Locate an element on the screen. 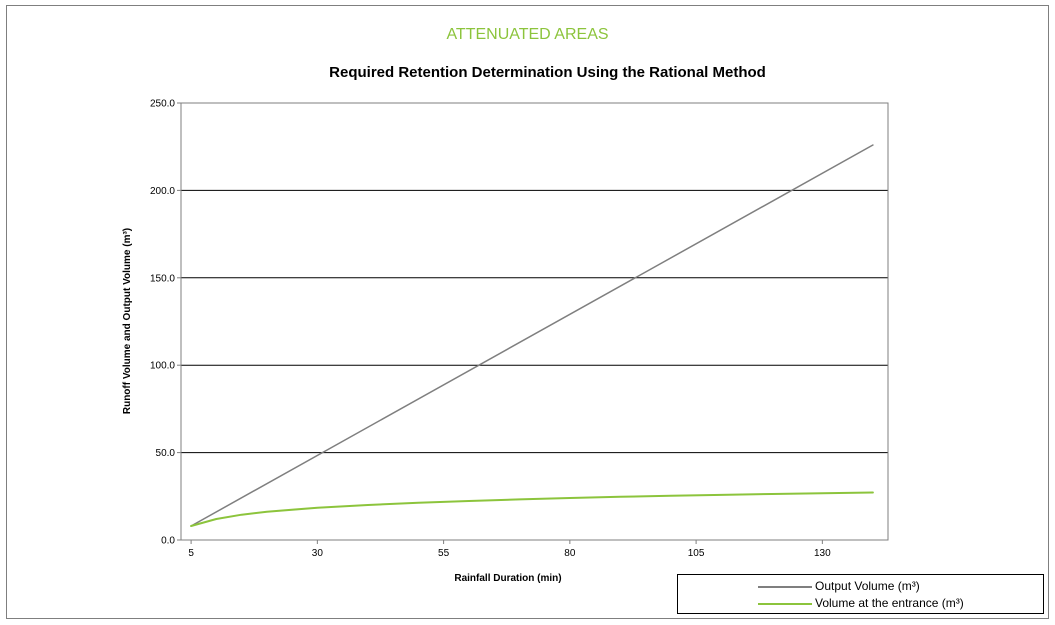  legend-label-output-volume: Output Volume (m³) is located at coordinates (867, 586).